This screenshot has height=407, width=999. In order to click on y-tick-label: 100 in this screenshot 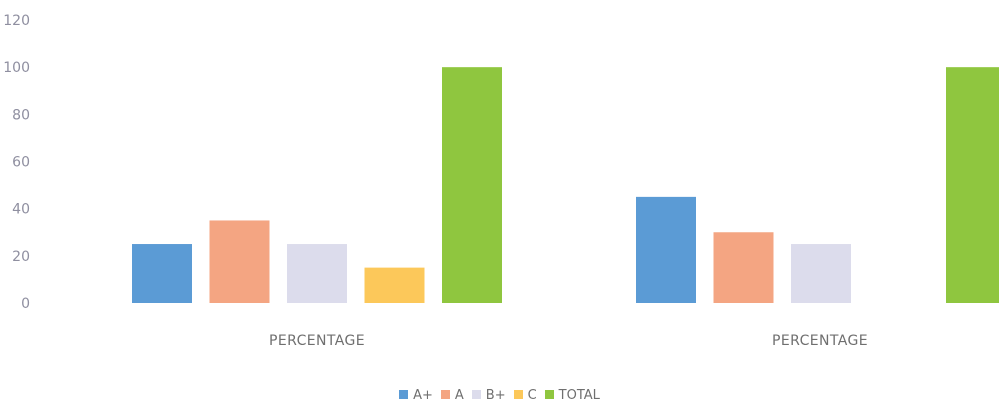, I will do `click(16, 68)`.